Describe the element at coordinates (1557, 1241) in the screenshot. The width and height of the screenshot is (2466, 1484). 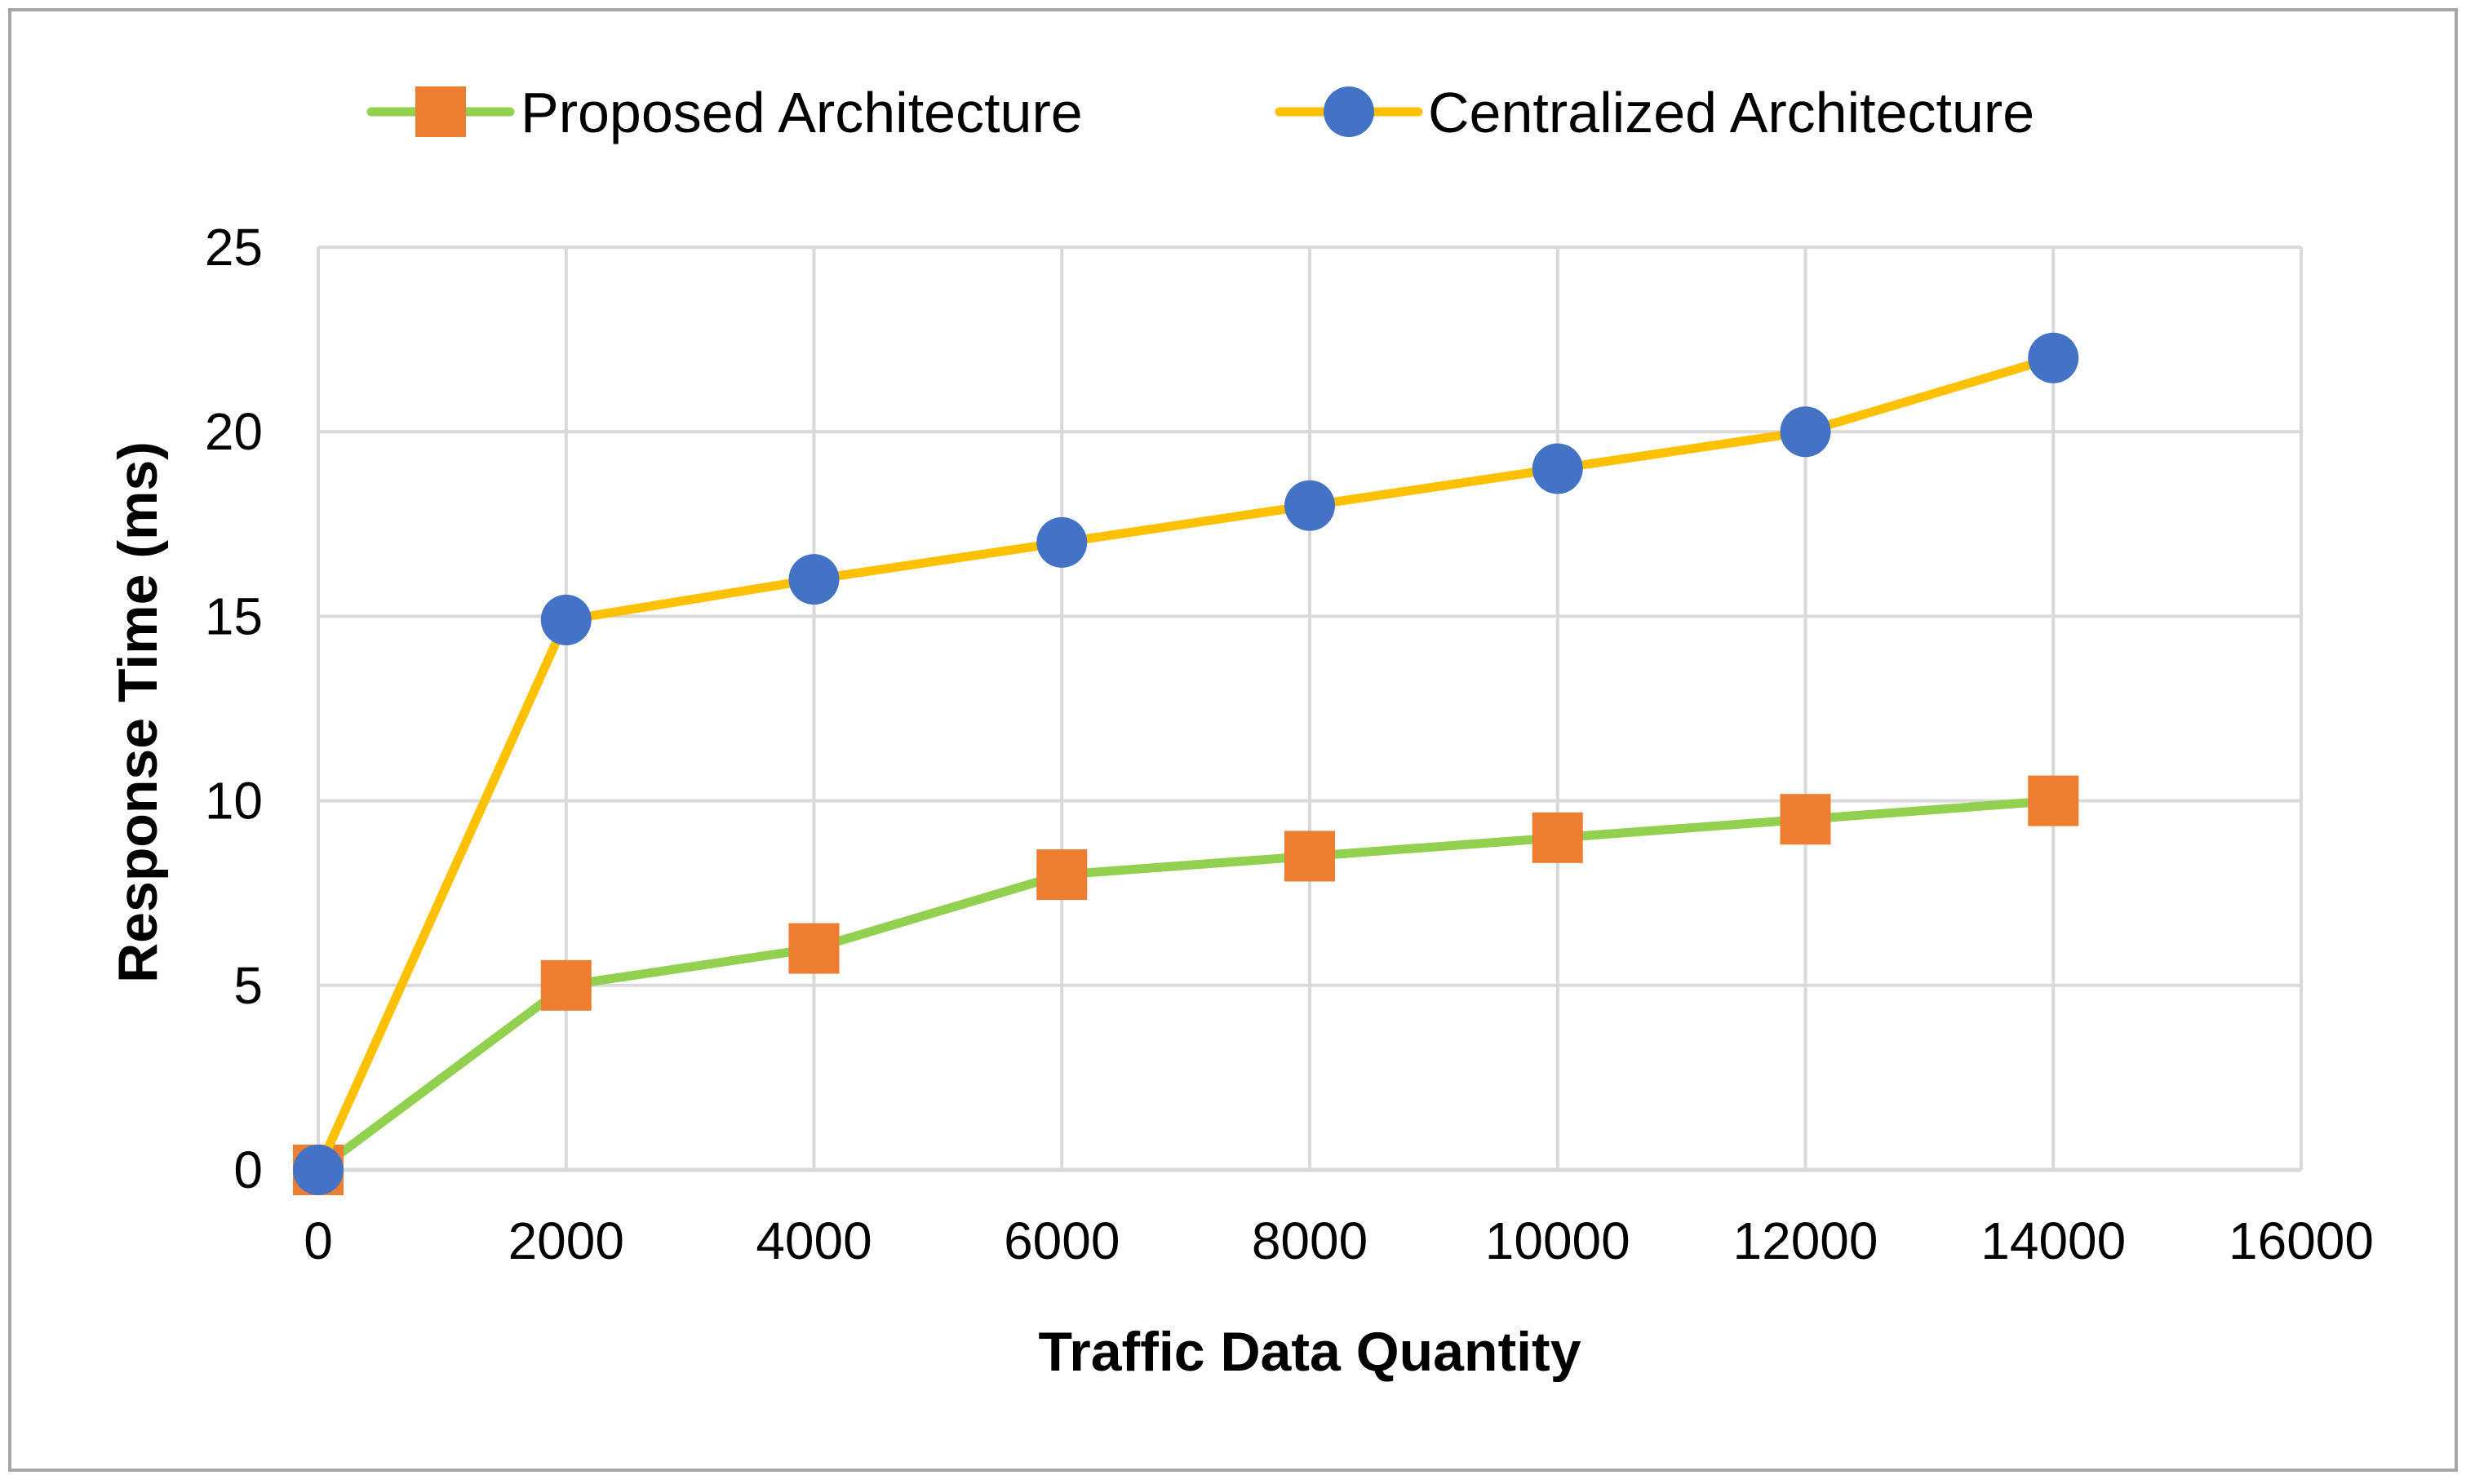
I see `x-tick-label-5: 10000` at that location.